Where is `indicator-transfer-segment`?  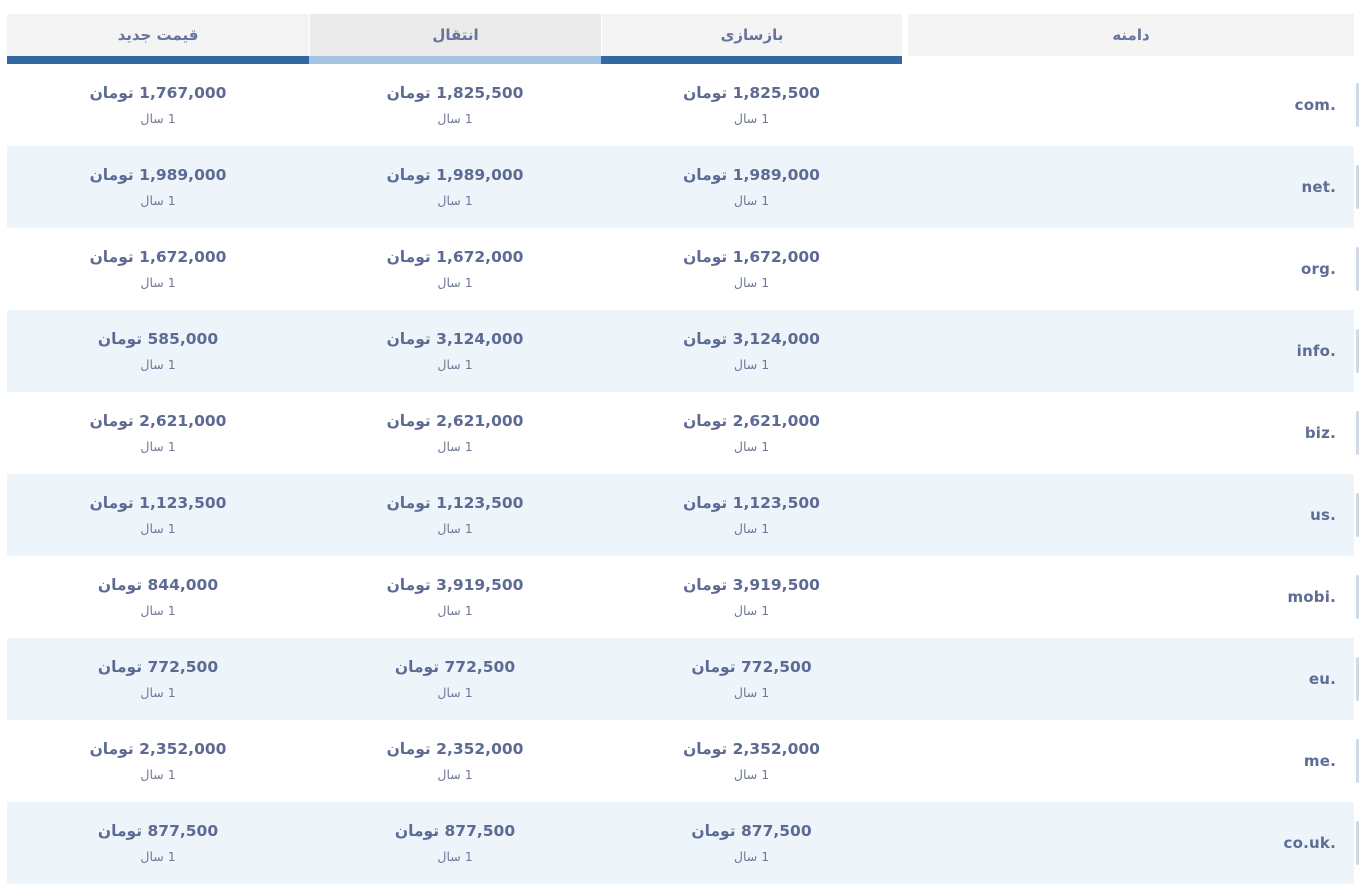 indicator-transfer-segment is located at coordinates (455, 60).